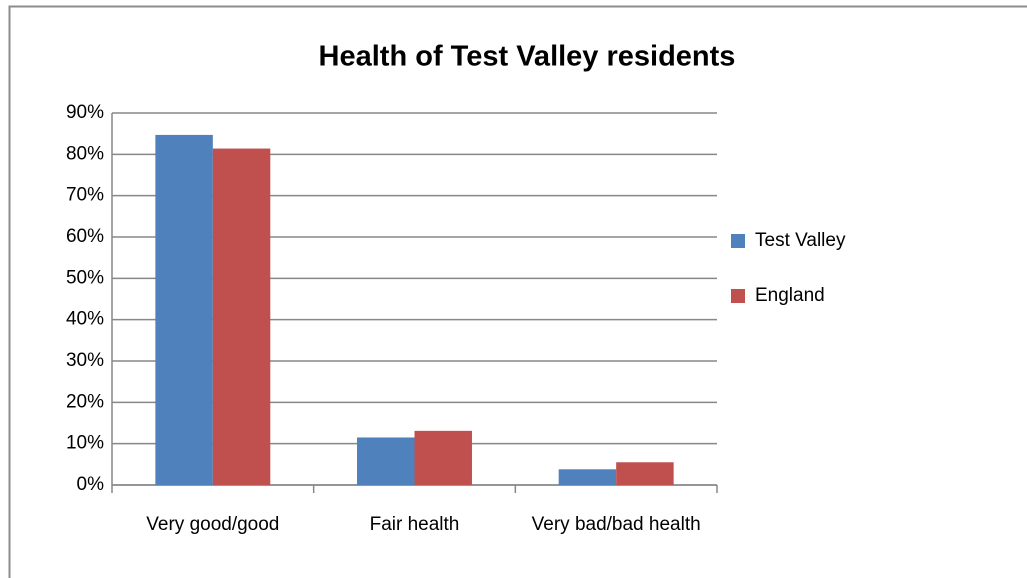  What do you see at coordinates (85, 195) in the screenshot?
I see `y-tick-label: 70%` at bounding box center [85, 195].